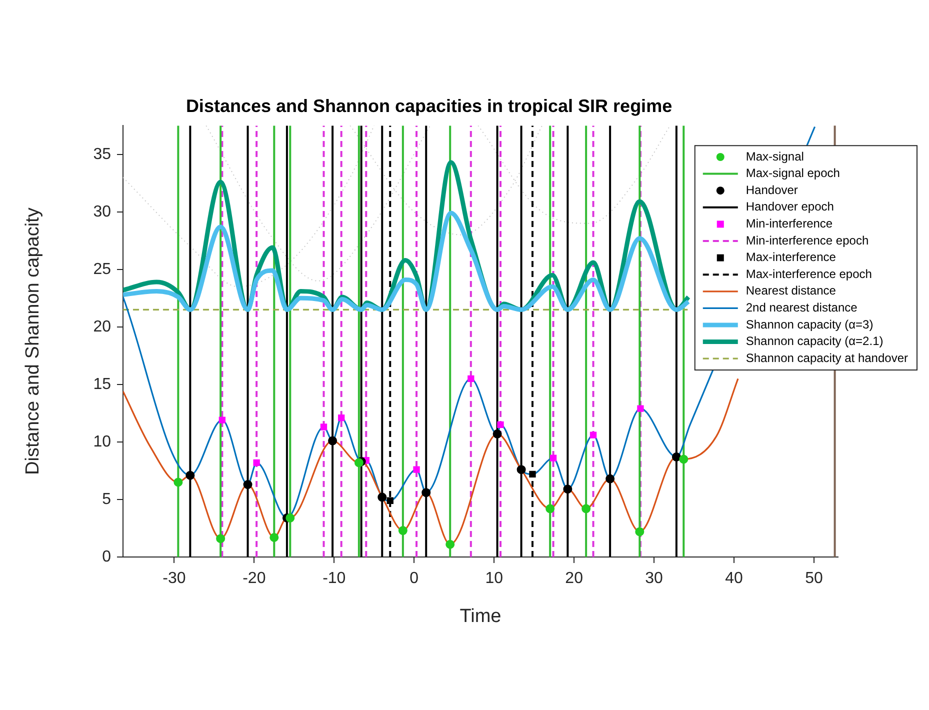 This screenshot has width=929, height=710. Describe the element at coordinates (809, 273) in the screenshot. I see `legend-label: Max-interference epoch` at that location.